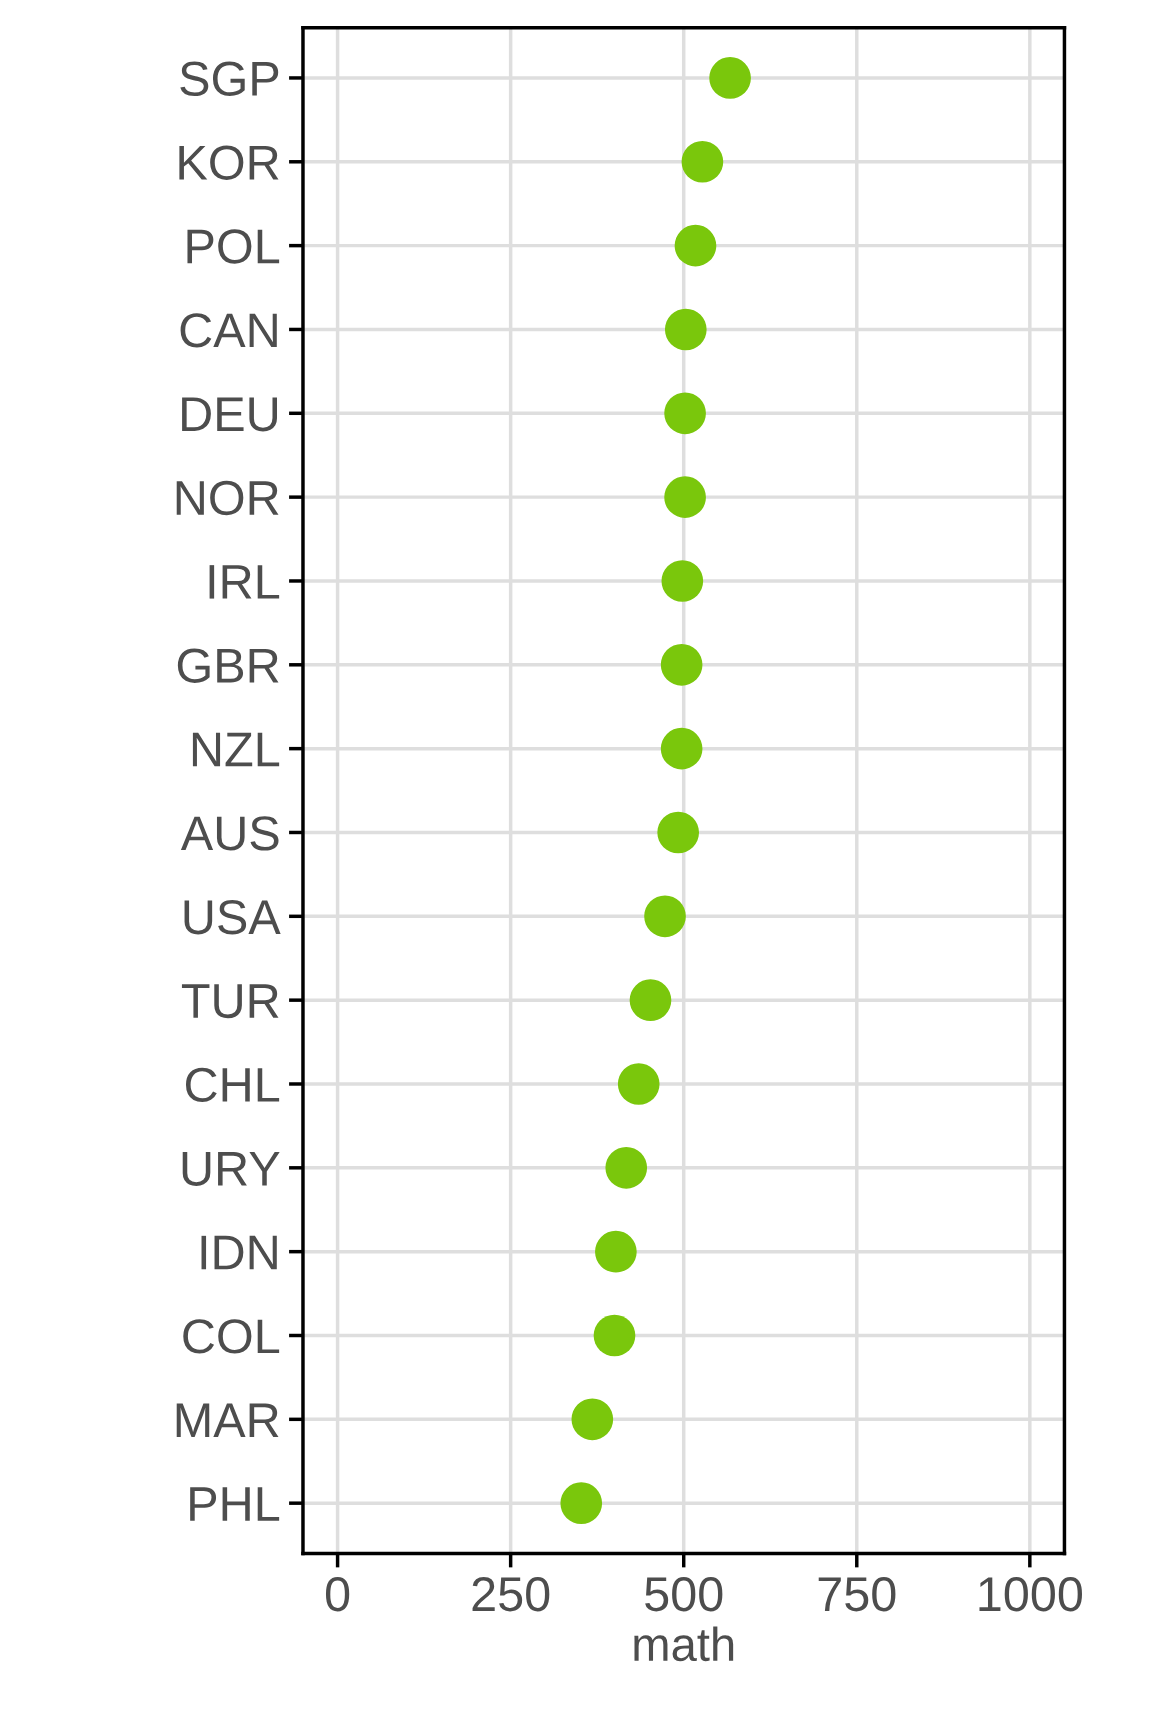 Image resolution: width=1152 pixels, height=1728 pixels. What do you see at coordinates (233, 246) in the screenshot?
I see `y-tick-label: POL` at bounding box center [233, 246].